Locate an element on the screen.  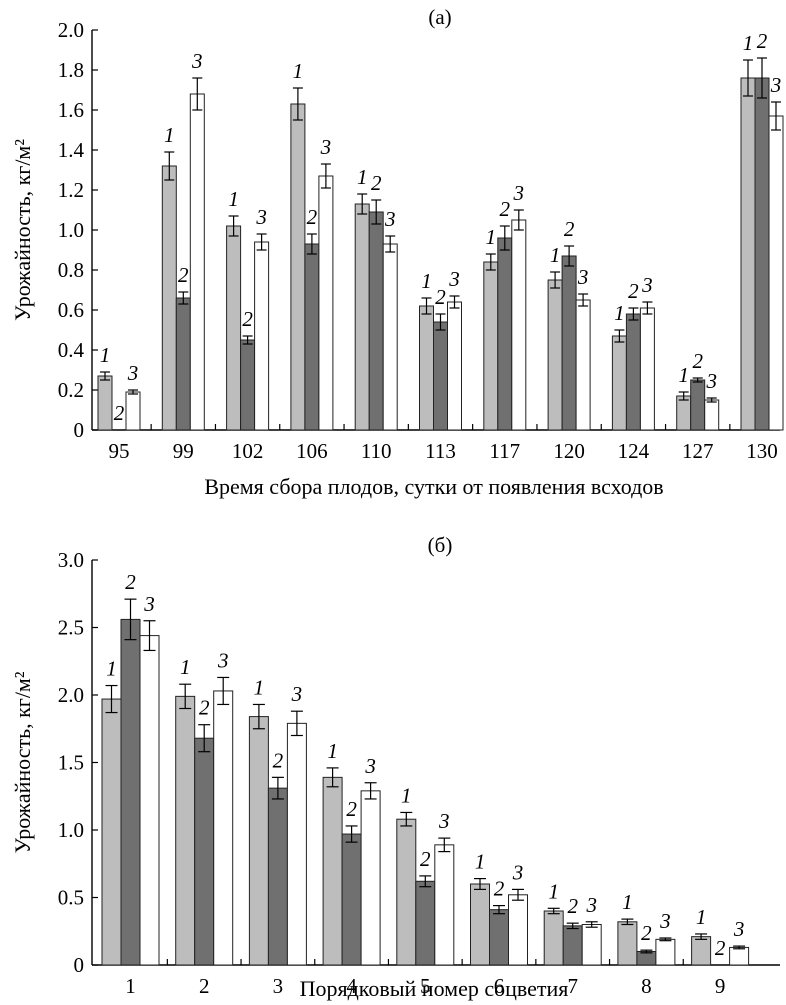
y-tick-label: 1.4 is located at coordinates (71, 150).